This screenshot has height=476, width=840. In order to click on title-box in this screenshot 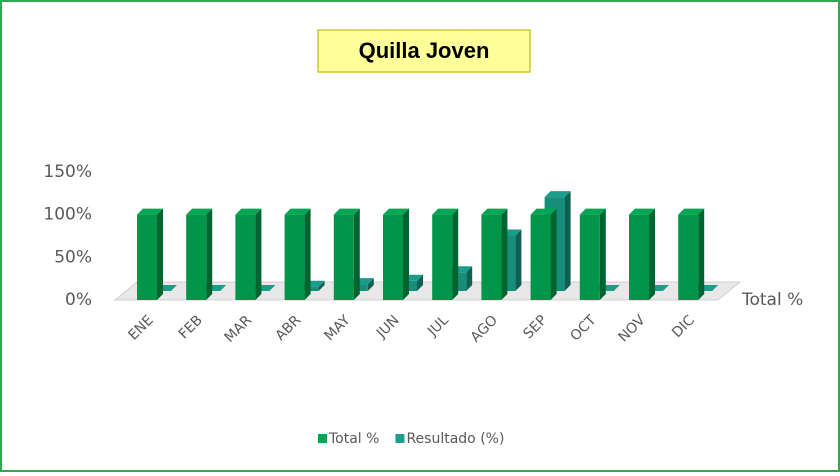, I will do `click(424, 51)`.